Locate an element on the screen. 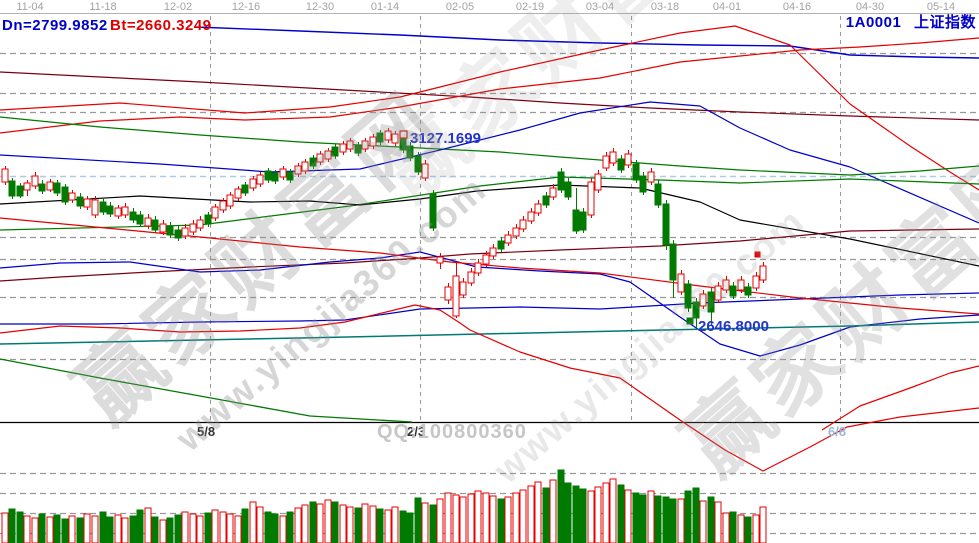 Image resolution: width=979 pixels, height=543 pixels. date-label: 04-16 is located at coordinates (797, 7).